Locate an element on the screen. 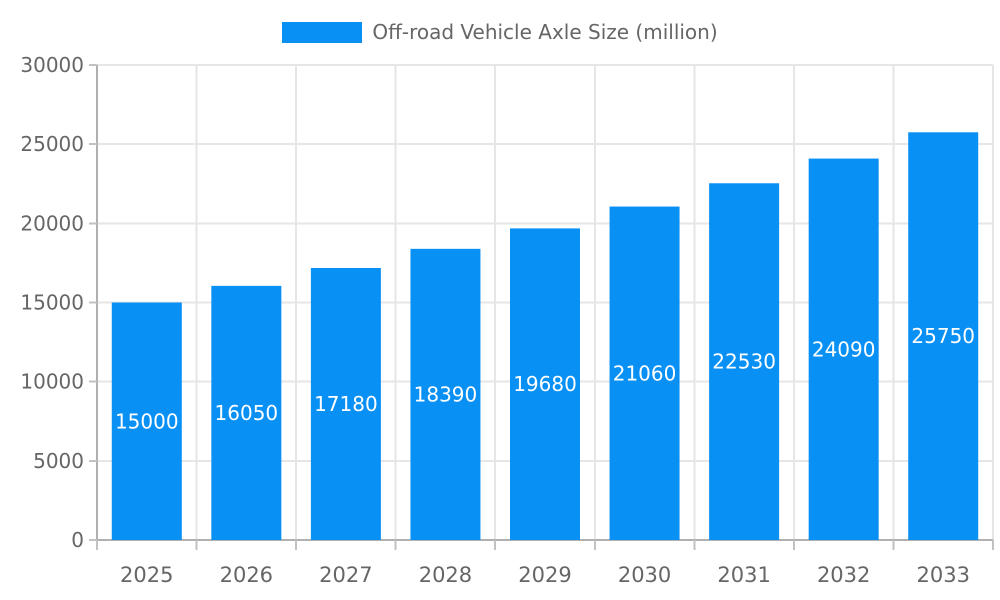 This screenshot has width=1000, height=600. bar-value-label: 18390 is located at coordinates (446, 394).